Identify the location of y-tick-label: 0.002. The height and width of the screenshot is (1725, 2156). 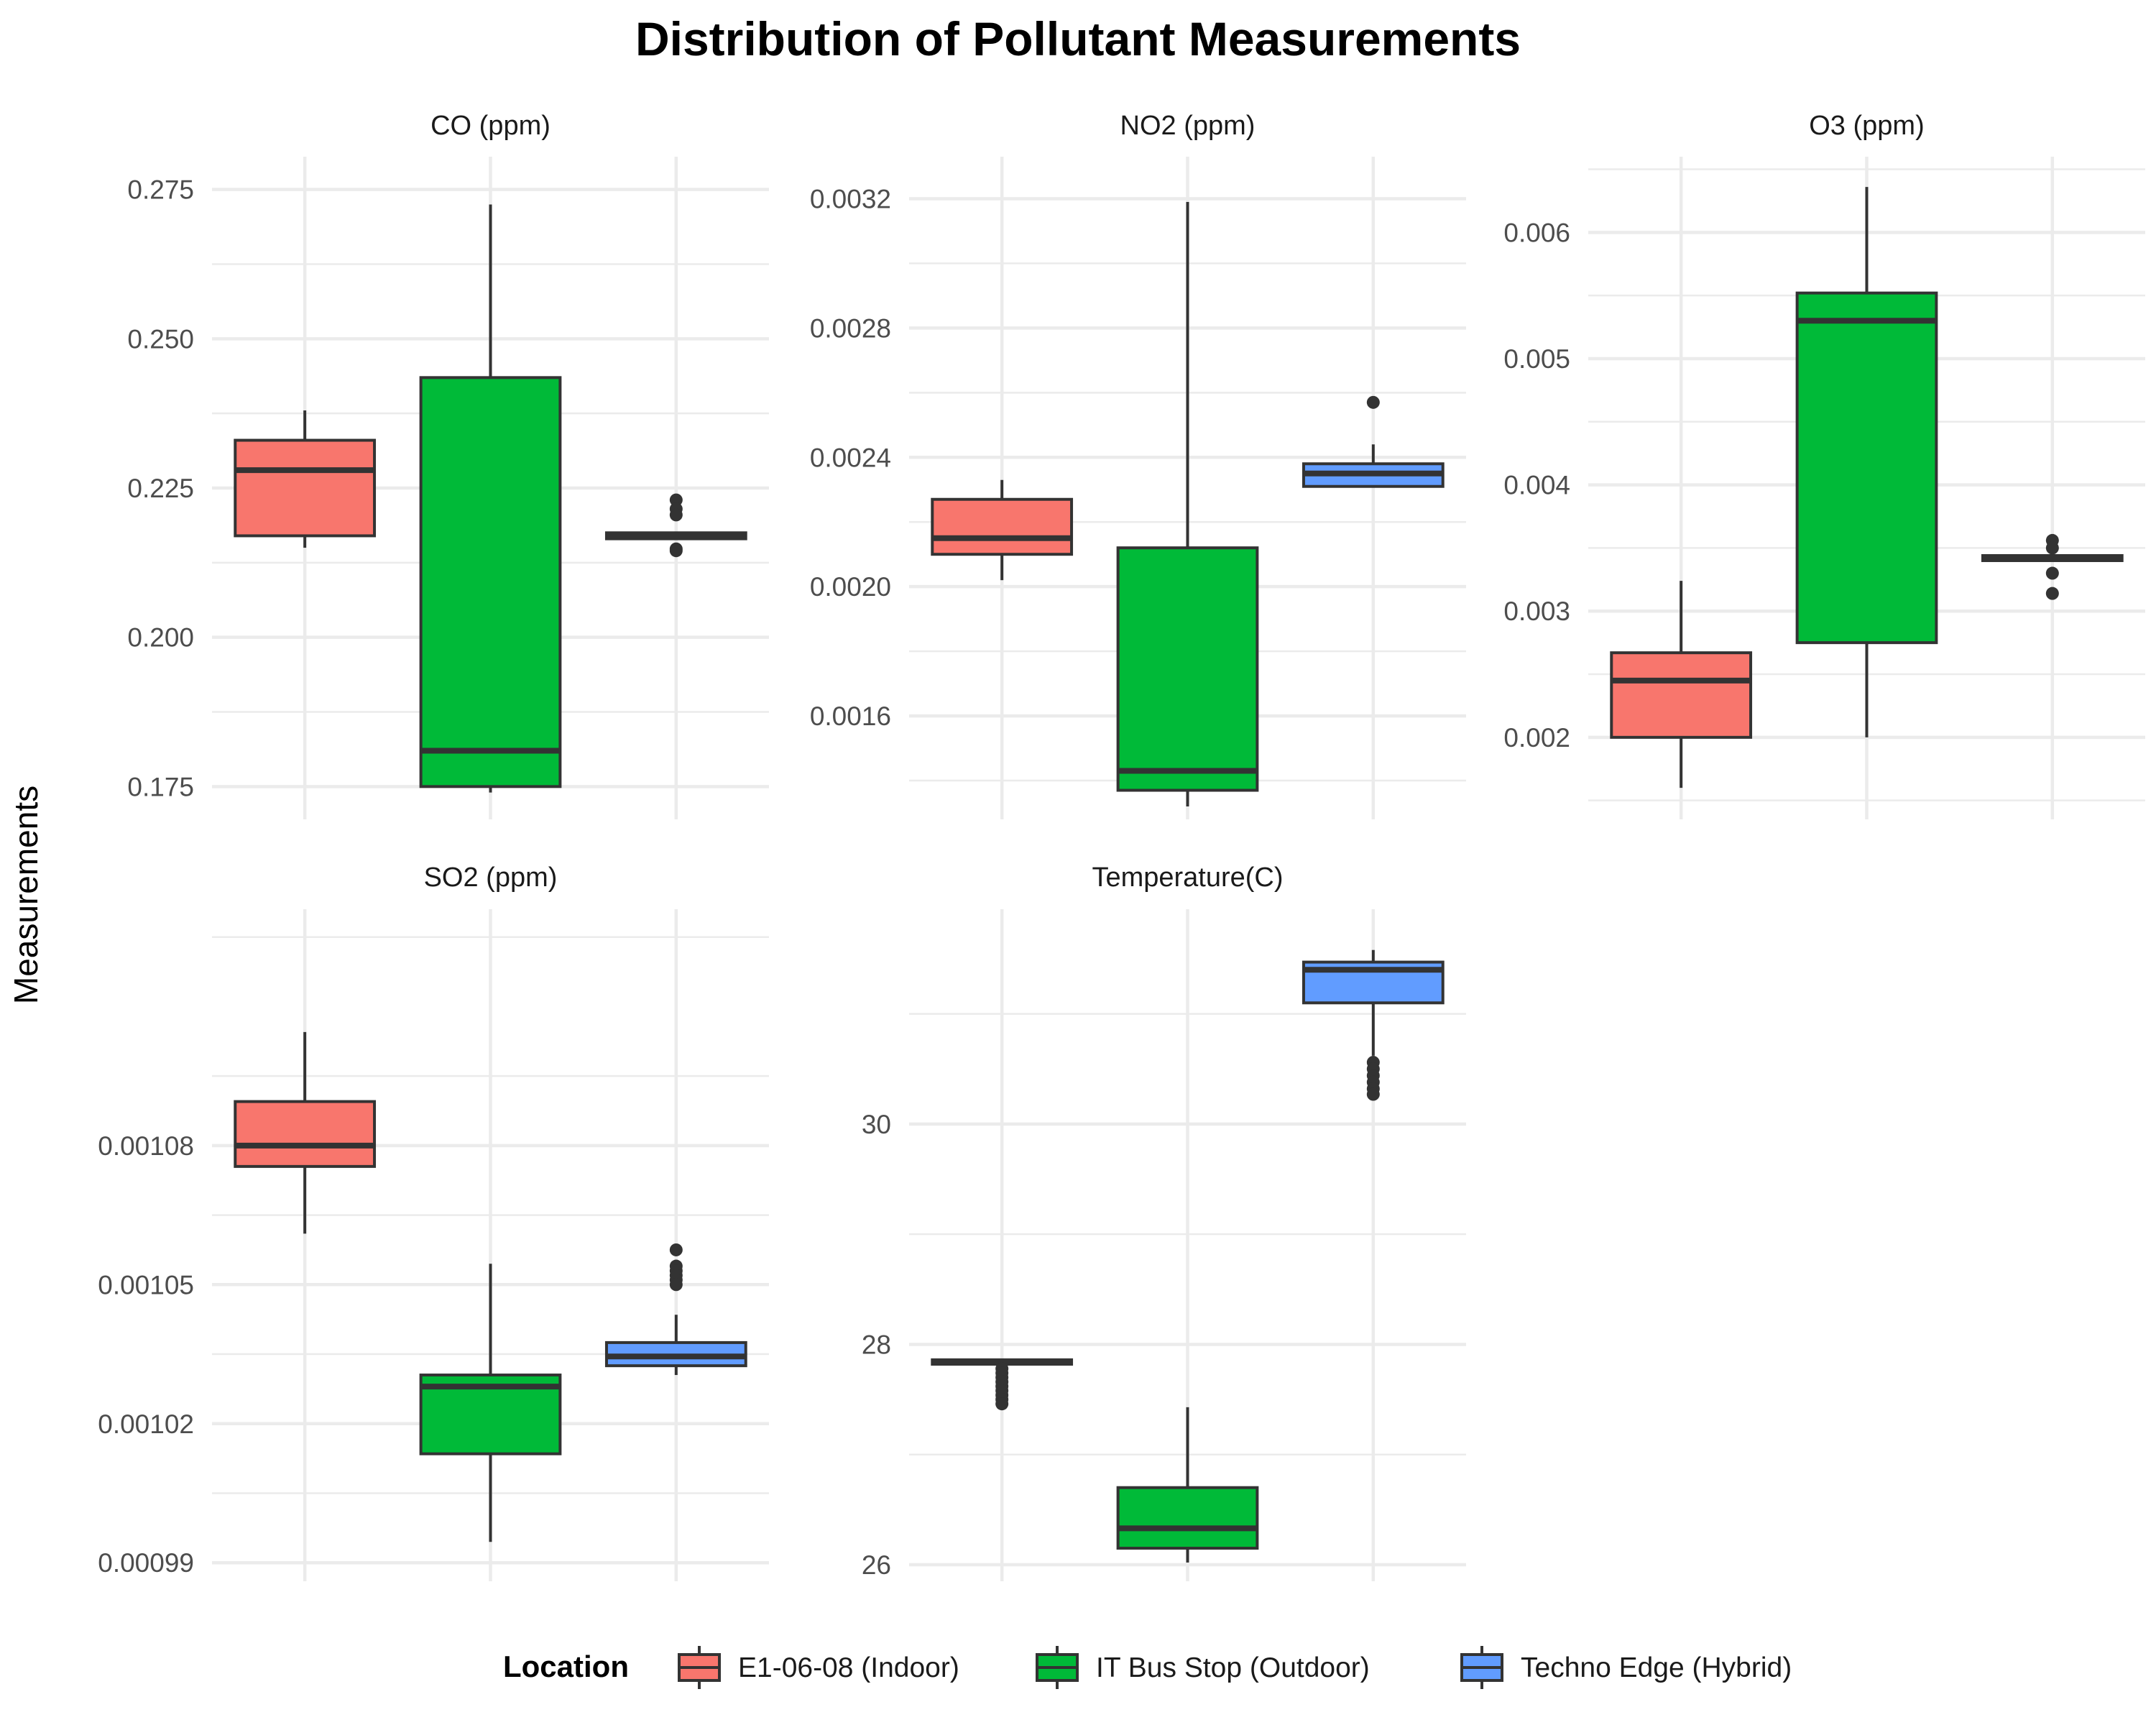
(1537, 738).